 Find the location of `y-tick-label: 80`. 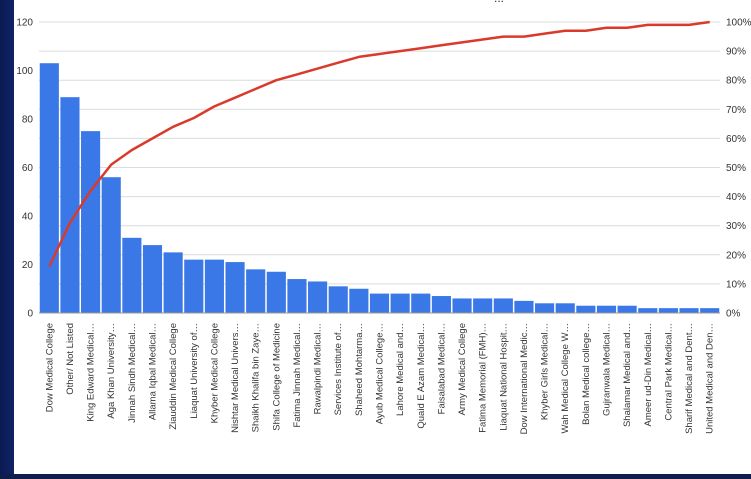

y-tick-label: 80 is located at coordinates (28, 120).